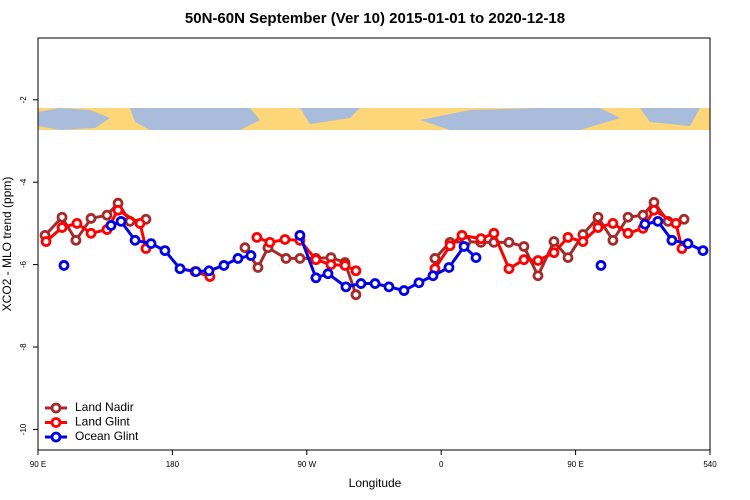 This screenshot has width=750, height=500. Describe the element at coordinates (7, 244) in the screenshot. I see `y-axis-label: XCO2 - MLO trend (ppm)` at that location.